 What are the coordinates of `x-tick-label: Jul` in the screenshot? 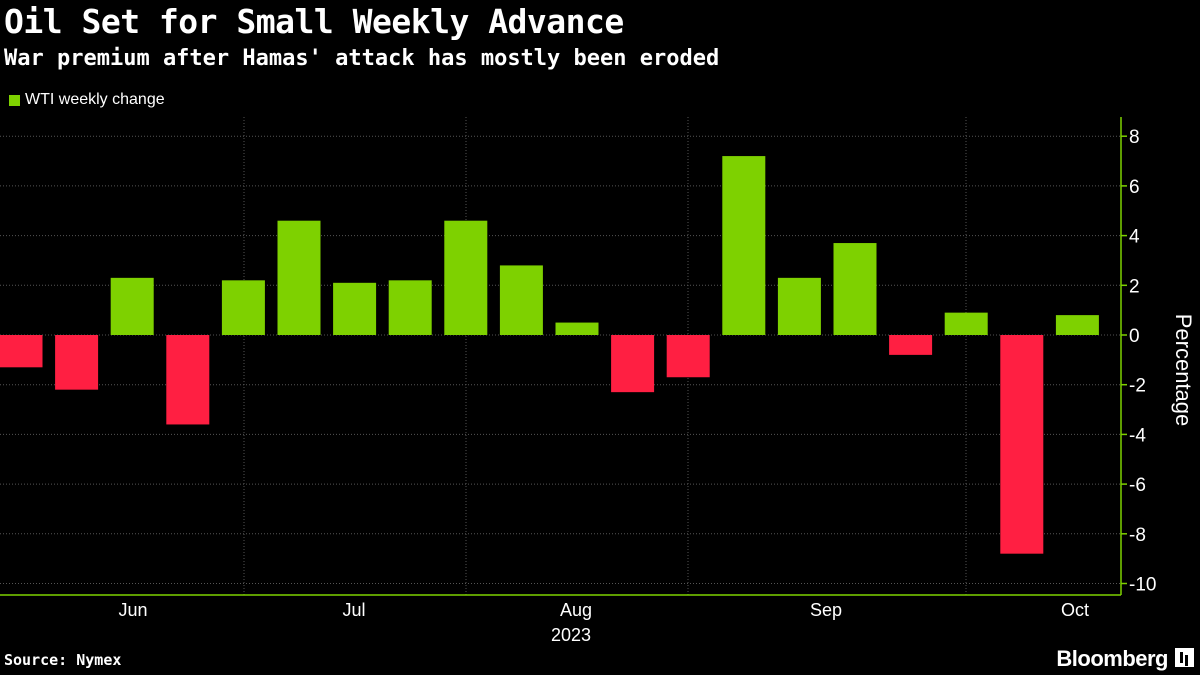 It's located at (353, 610).